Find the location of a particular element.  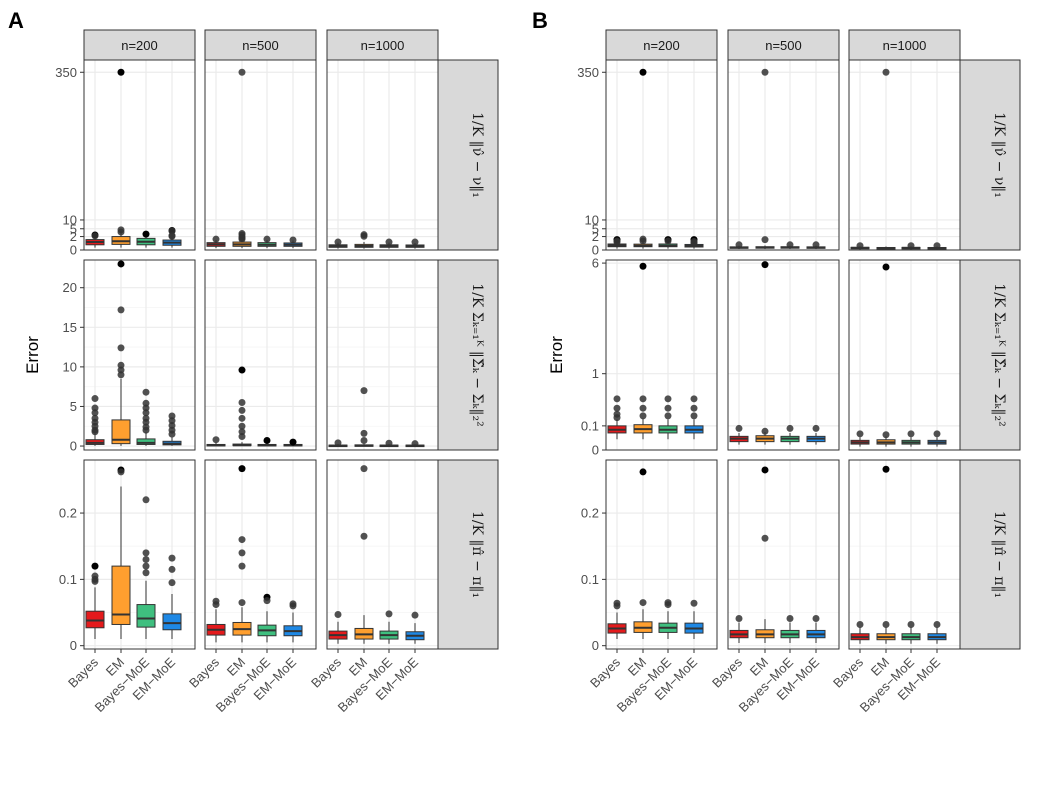

y-tick-label: 350 is located at coordinates (66, 72).